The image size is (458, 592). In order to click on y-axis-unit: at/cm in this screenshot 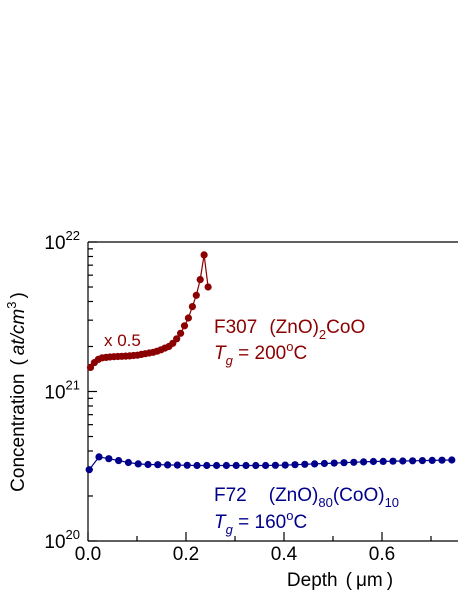, I will do `click(18, 332)`.